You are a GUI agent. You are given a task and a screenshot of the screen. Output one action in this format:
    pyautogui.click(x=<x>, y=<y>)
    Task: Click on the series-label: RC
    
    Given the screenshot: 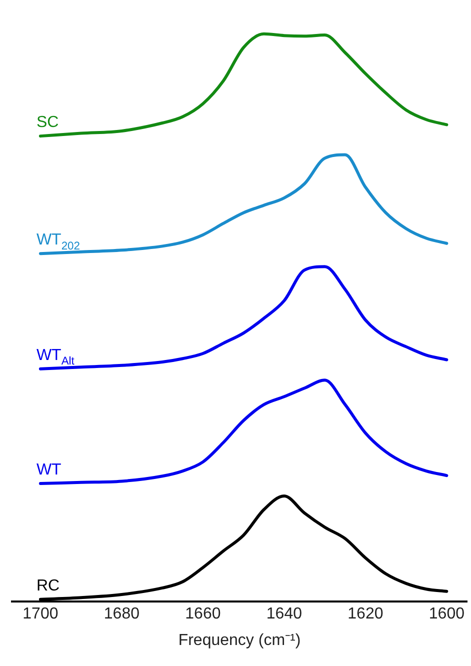 What is the action you would take?
    pyautogui.click(x=48, y=585)
    